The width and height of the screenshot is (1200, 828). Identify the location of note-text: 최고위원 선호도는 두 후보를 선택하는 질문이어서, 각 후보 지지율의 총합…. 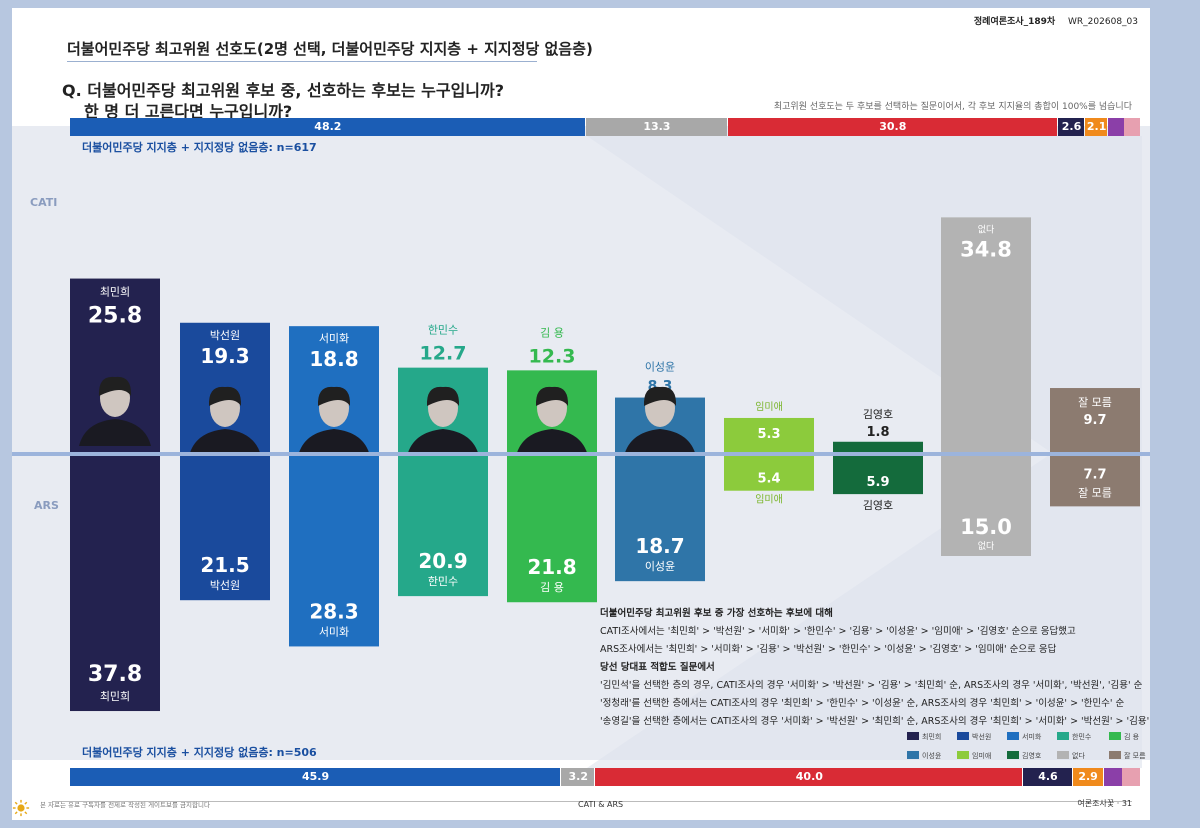
(952, 107).